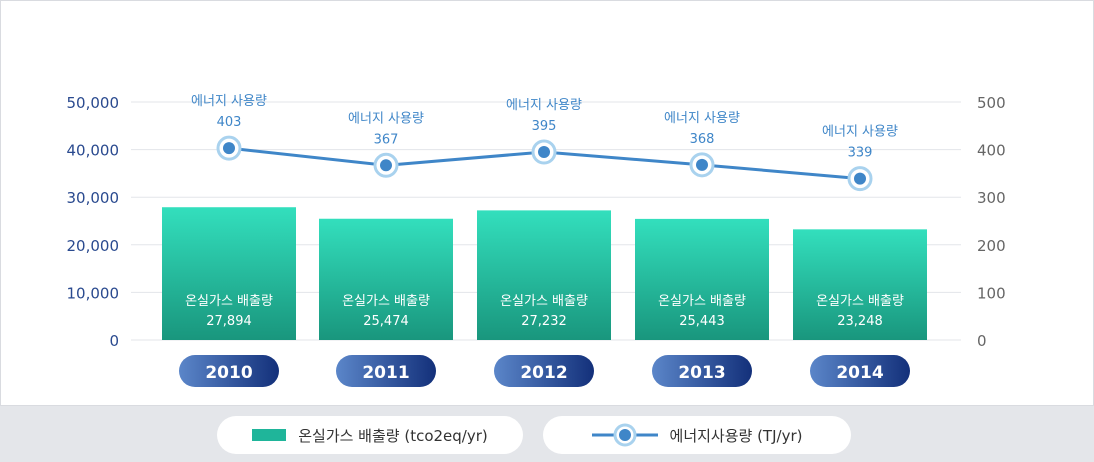 This screenshot has height=462, width=1094. I want to click on bar-value-label: 25,474, so click(386, 321).